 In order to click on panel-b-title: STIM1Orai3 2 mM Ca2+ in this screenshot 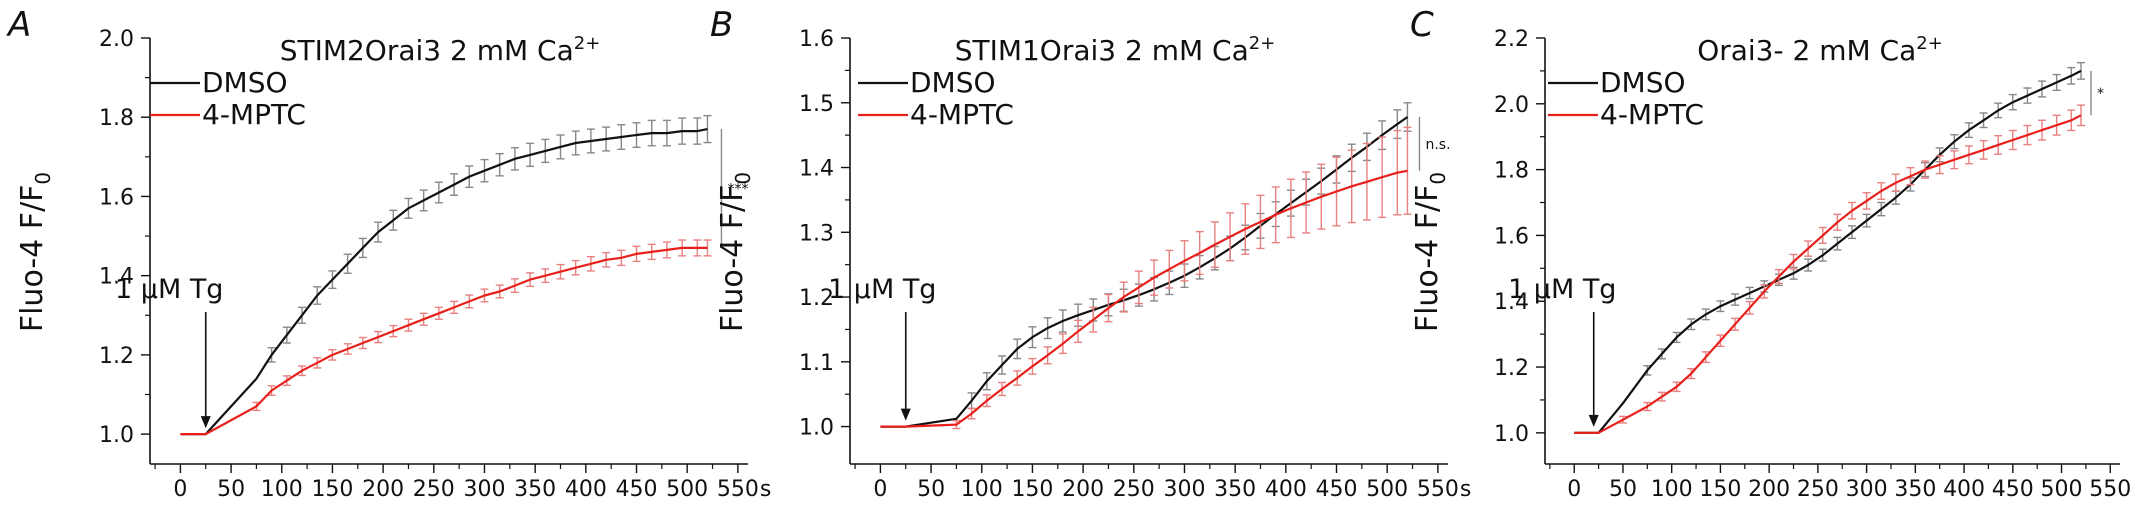, I will do `click(1115, 50)`.